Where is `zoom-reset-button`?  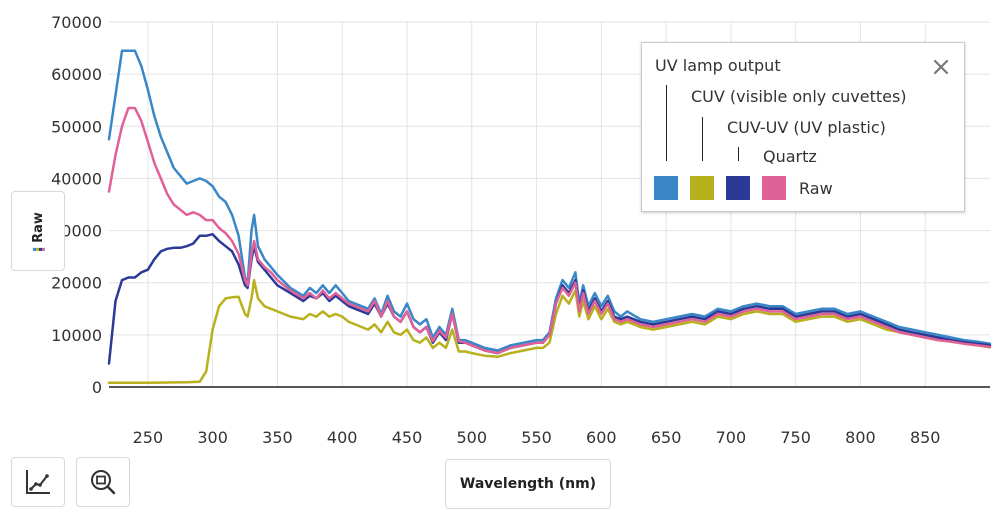 zoom-reset-button is located at coordinates (103, 482).